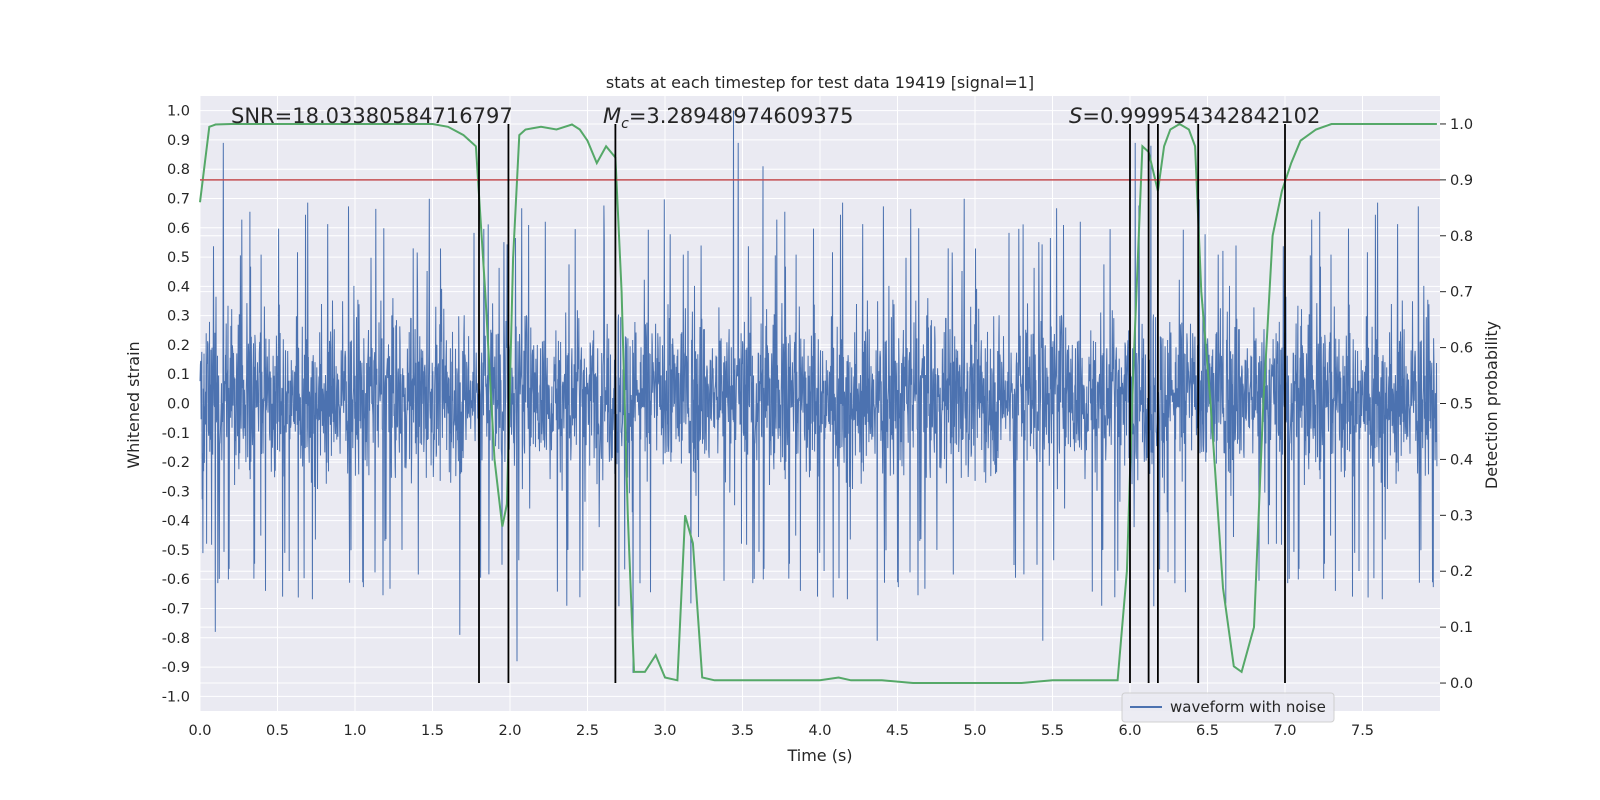  I want to click on x-tick-label: 2.0, so click(509, 731).